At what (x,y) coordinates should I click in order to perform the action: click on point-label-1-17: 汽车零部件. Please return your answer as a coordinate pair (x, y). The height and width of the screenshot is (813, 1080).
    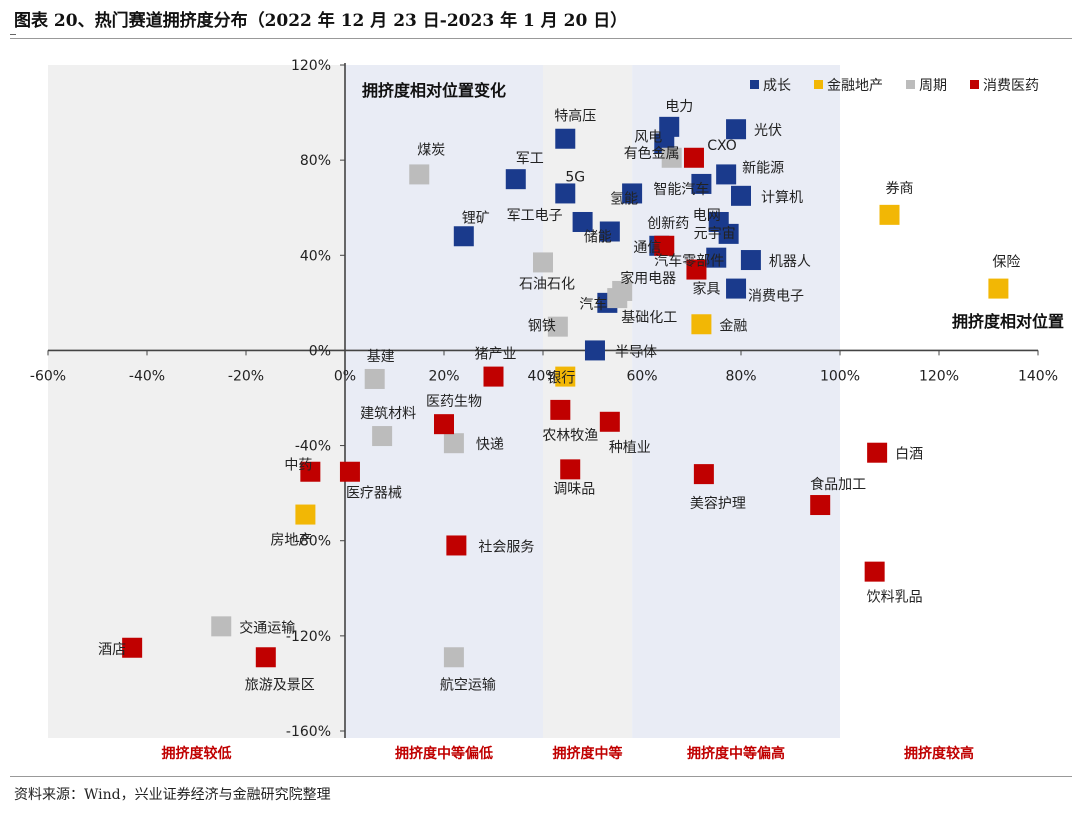
    Looking at the image, I should click on (689, 261).